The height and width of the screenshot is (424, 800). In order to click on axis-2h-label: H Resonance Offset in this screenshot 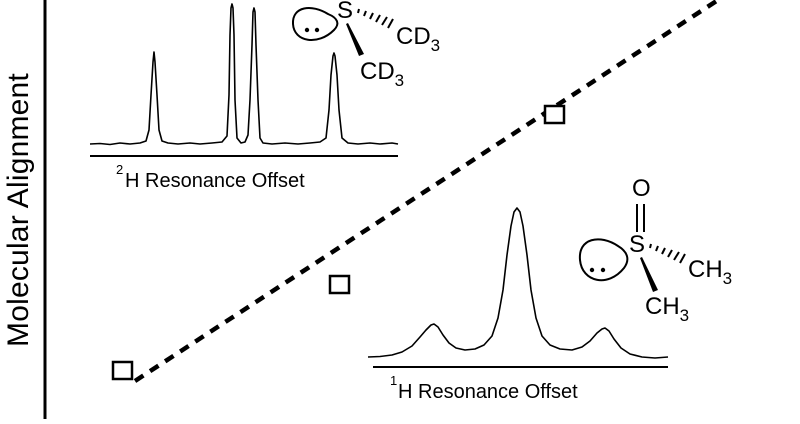, I will do `click(215, 181)`.